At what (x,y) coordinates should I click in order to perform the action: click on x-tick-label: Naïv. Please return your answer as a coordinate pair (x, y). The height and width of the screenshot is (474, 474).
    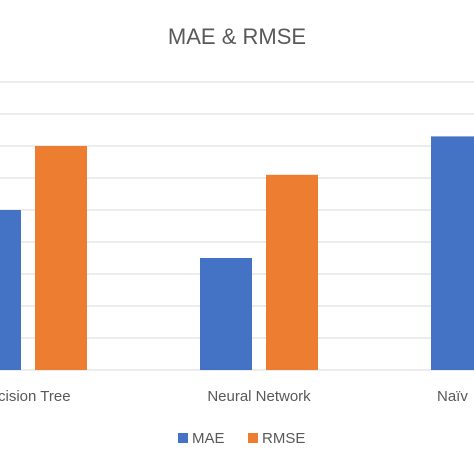
    Looking at the image, I should click on (452, 396).